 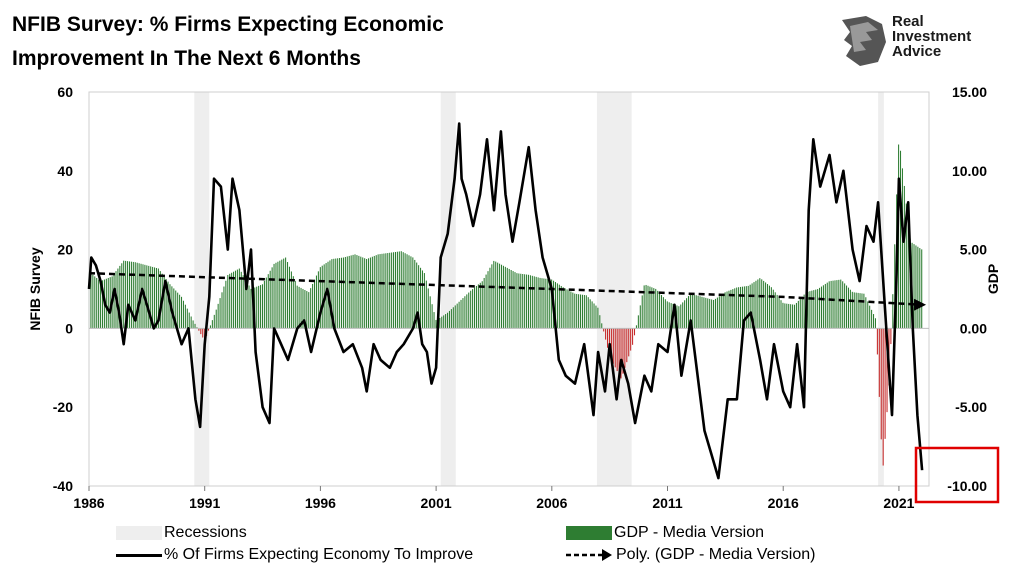 I want to click on recession-band, so click(x=881, y=289).